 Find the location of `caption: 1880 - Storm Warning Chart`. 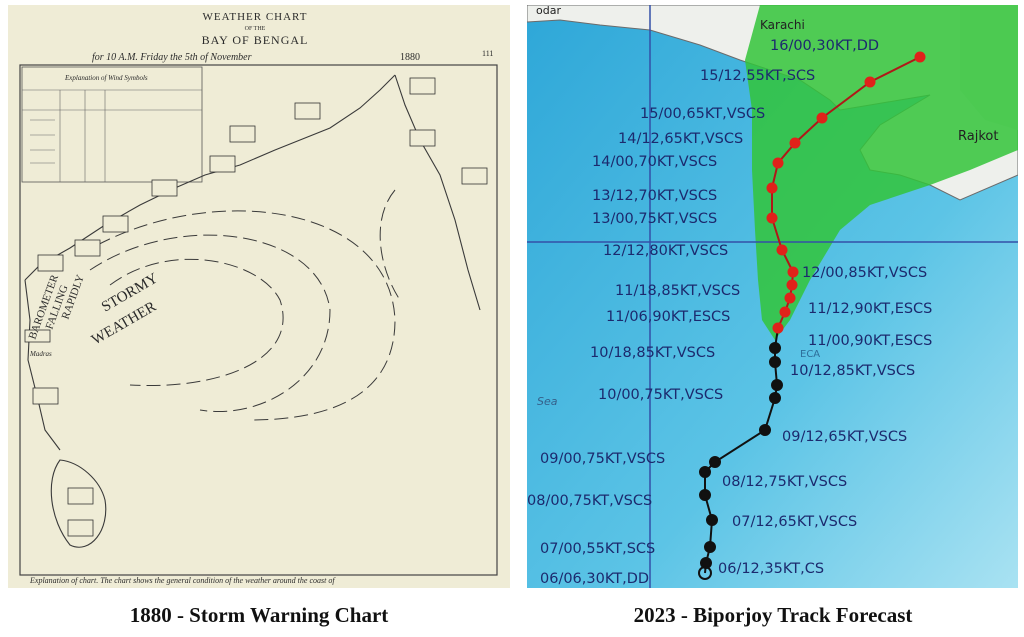

caption: 1880 - Storm Warning Chart is located at coordinates (259, 615).